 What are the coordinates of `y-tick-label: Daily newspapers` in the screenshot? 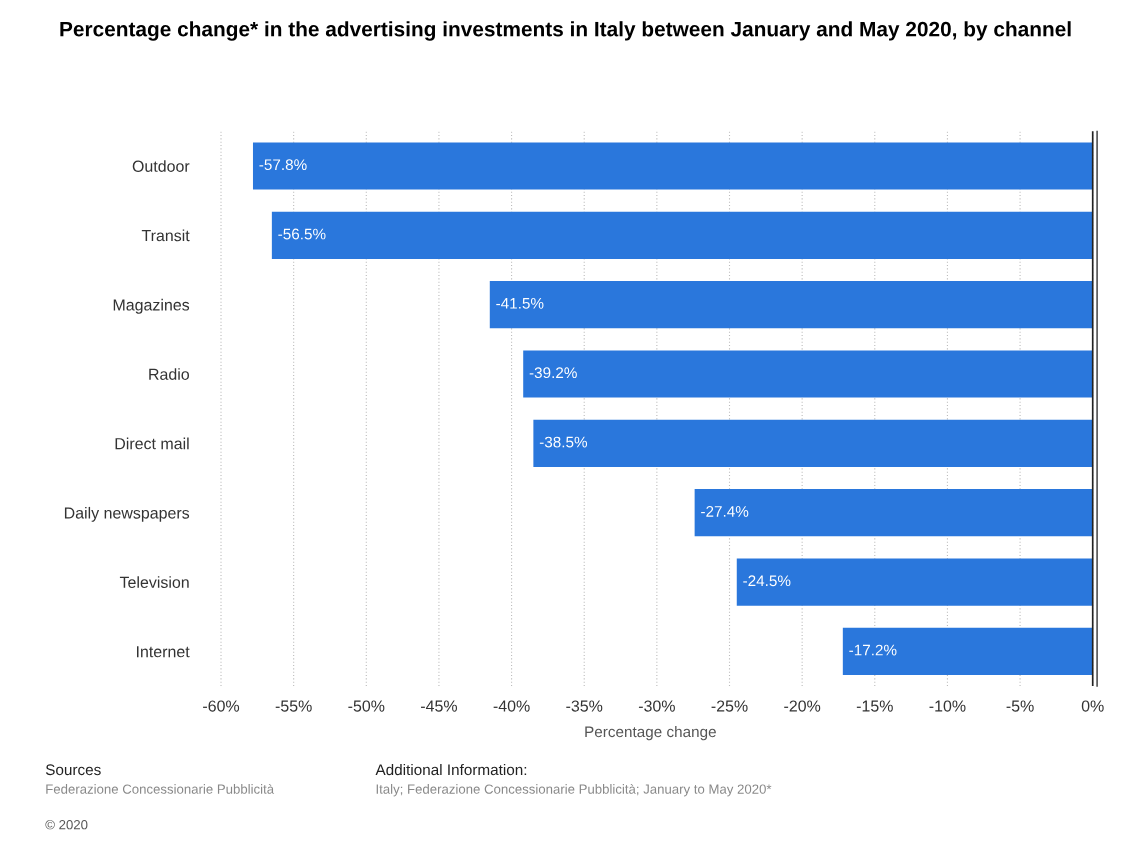 It's located at (127, 514).